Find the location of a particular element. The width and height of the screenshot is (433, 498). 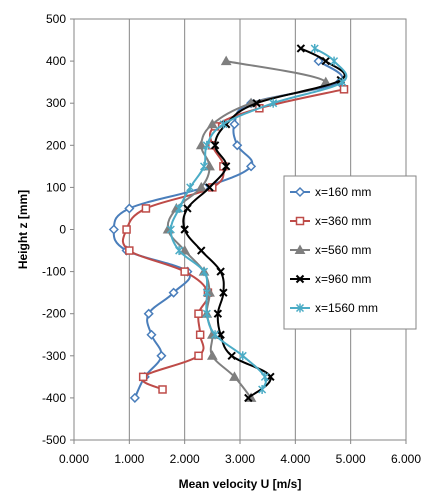

legend-label: x=360 mm is located at coordinates (343, 221).